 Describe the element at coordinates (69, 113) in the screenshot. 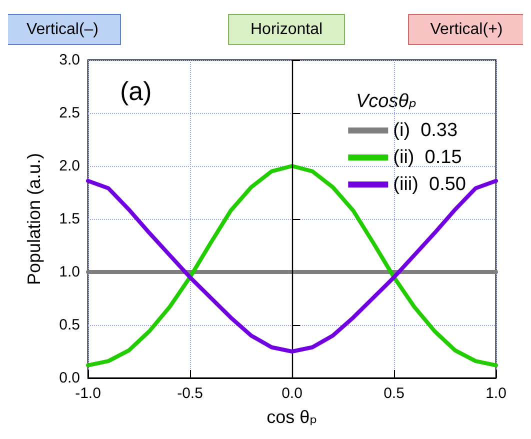

I see `y-tick-label: 2.5` at that location.